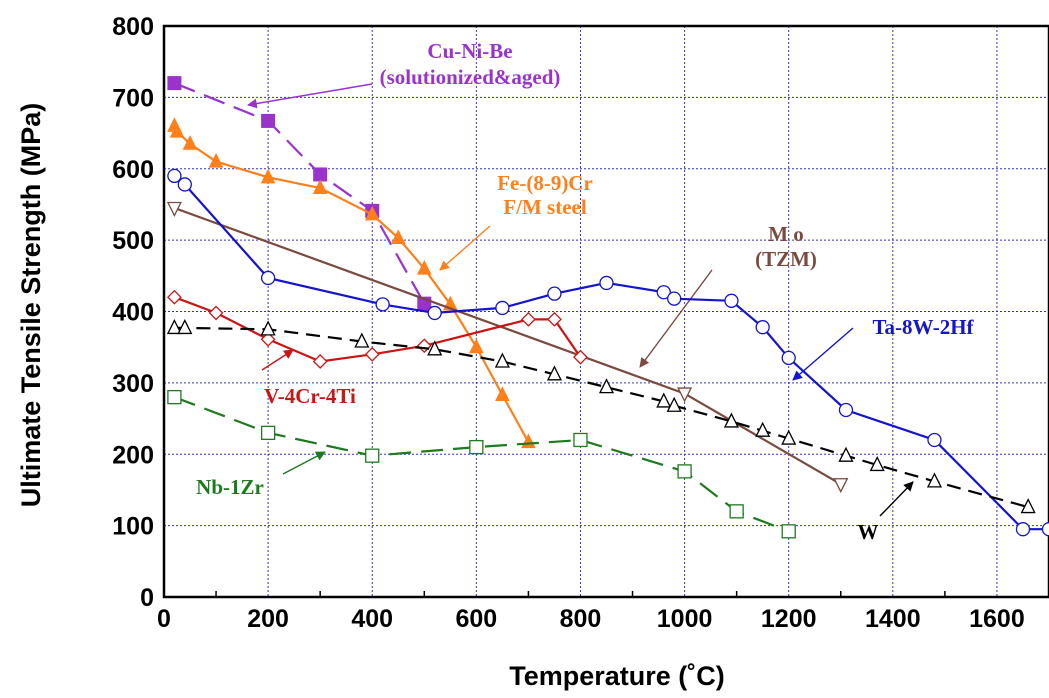  Describe the element at coordinates (545, 183) in the screenshot. I see `annotation-text: Fe-(8-9)Cr` at that location.